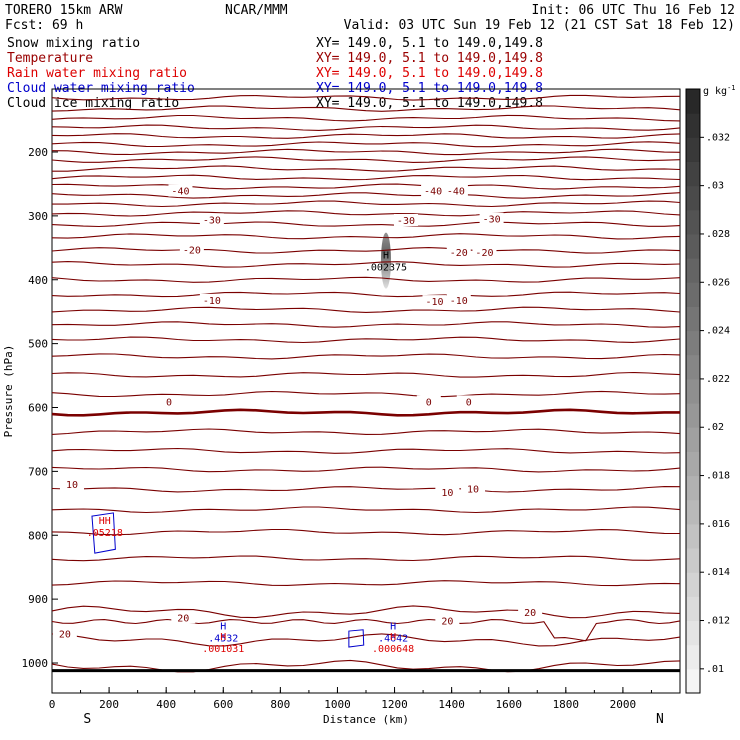  I want to click on legend-name: Snow mixing ratio, so click(73, 43).